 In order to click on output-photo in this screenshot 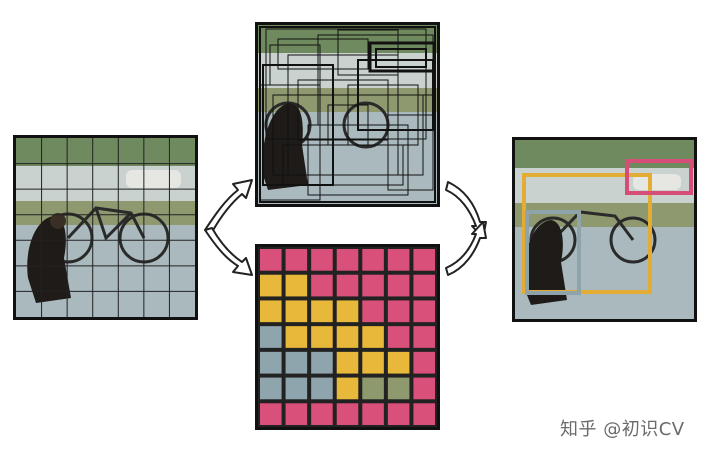, I will do `click(604, 229)`.